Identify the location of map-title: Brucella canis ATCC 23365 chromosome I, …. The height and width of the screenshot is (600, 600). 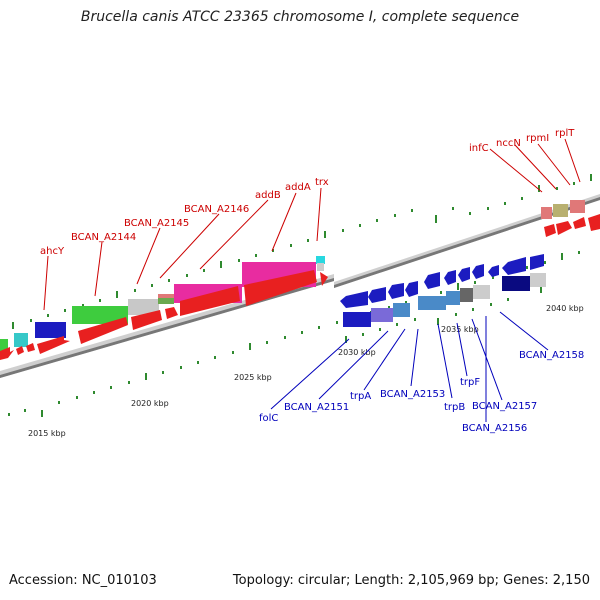
(300, 17).